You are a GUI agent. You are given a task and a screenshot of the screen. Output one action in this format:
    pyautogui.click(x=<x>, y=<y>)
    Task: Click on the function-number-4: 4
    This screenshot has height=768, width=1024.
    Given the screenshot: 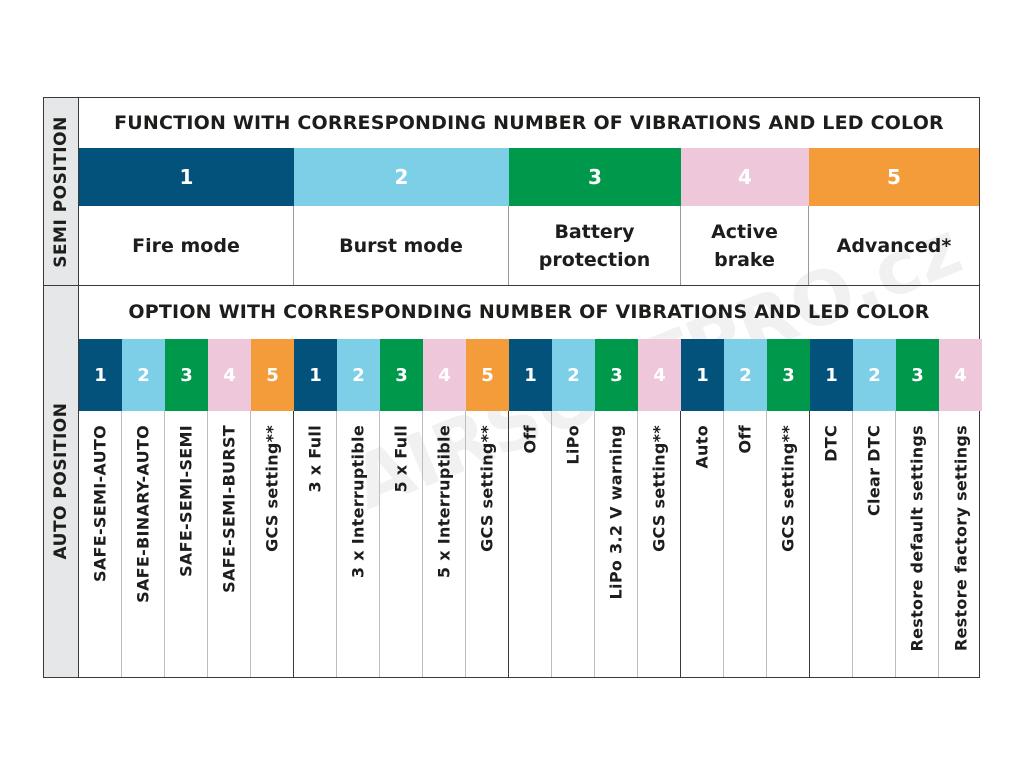 What is the action you would take?
    pyautogui.click(x=745, y=177)
    